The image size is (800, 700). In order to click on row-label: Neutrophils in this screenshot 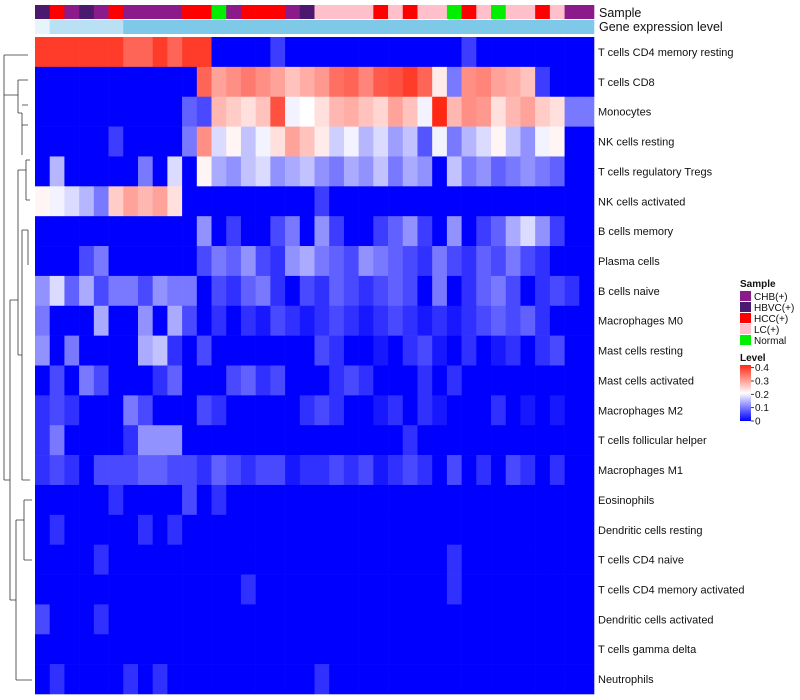, I will do `click(626, 680)`.